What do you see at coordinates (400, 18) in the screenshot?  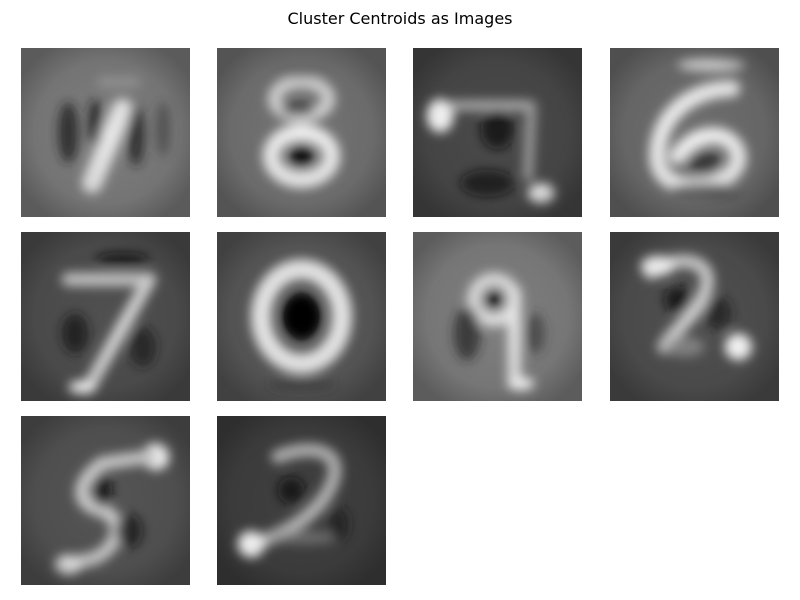 I see `chart-title: Cluster Centroids as Images` at bounding box center [400, 18].